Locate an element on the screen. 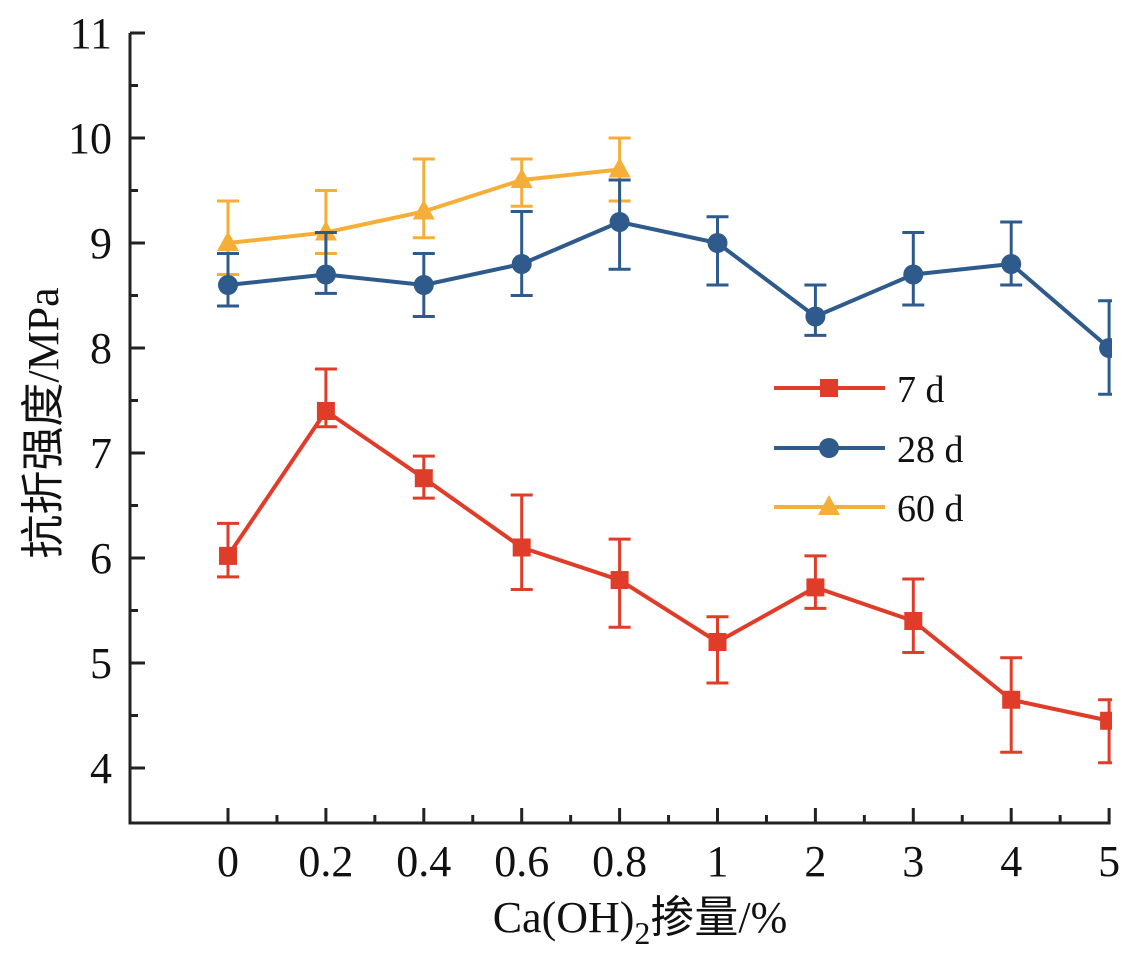  x-tick-label: 3 is located at coordinates (913, 861).